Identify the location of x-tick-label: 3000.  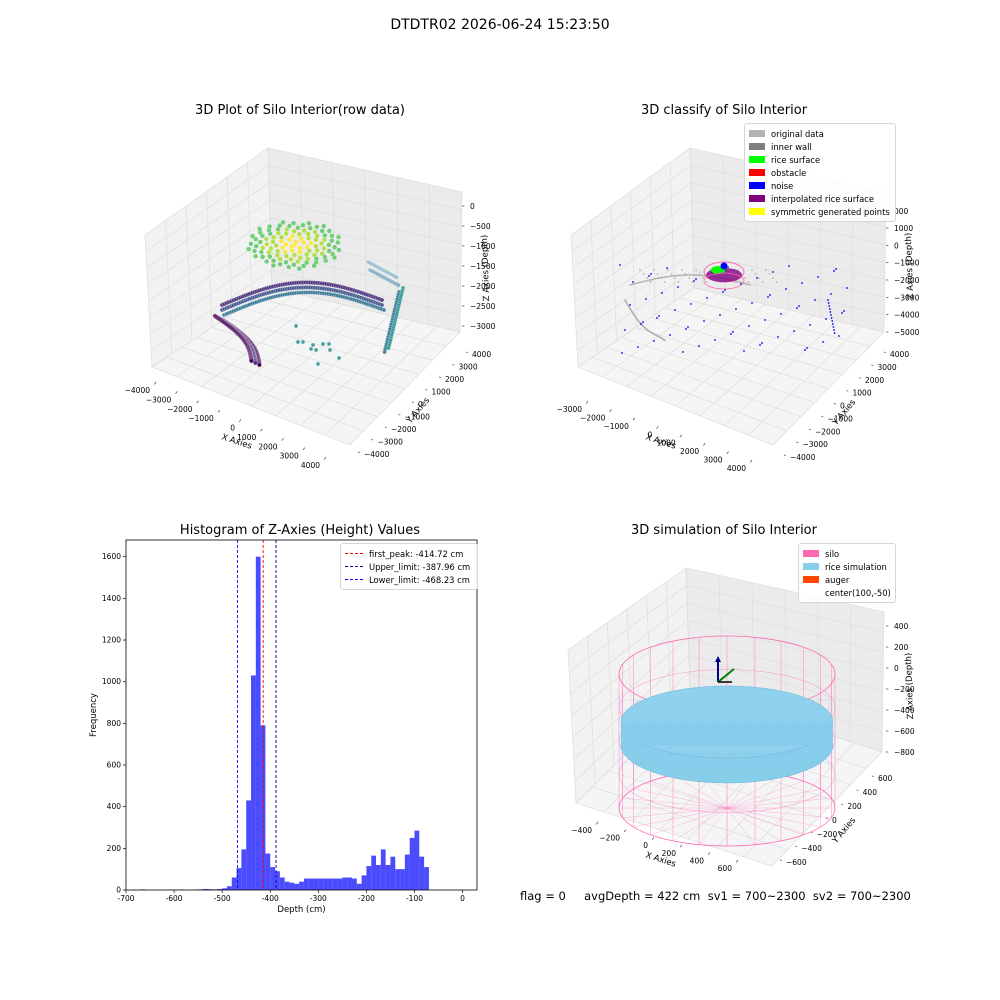
(289, 456).